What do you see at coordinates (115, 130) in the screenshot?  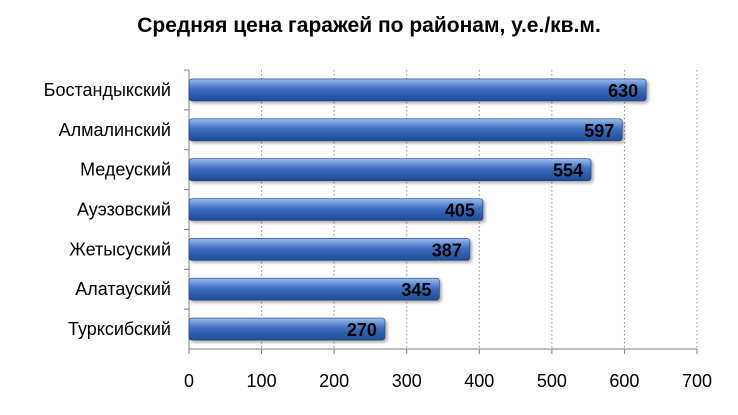 I see `category-label: Алмалинский` at bounding box center [115, 130].